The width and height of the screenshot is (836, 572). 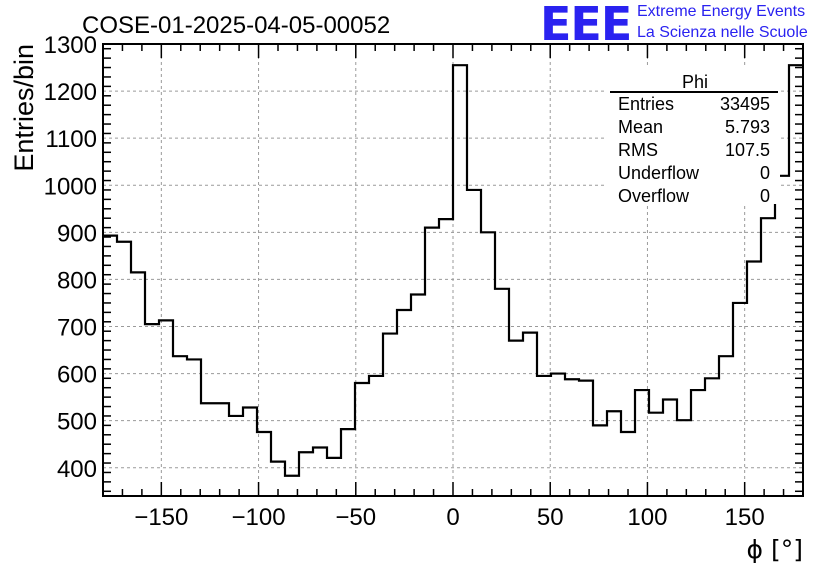 I want to click on stats-value: 107.5, so click(x=747, y=150).